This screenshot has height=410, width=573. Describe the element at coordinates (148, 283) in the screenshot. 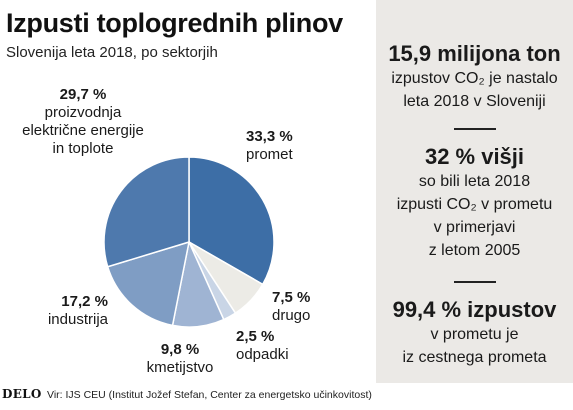

I see `pie-slice-industrija` at that location.